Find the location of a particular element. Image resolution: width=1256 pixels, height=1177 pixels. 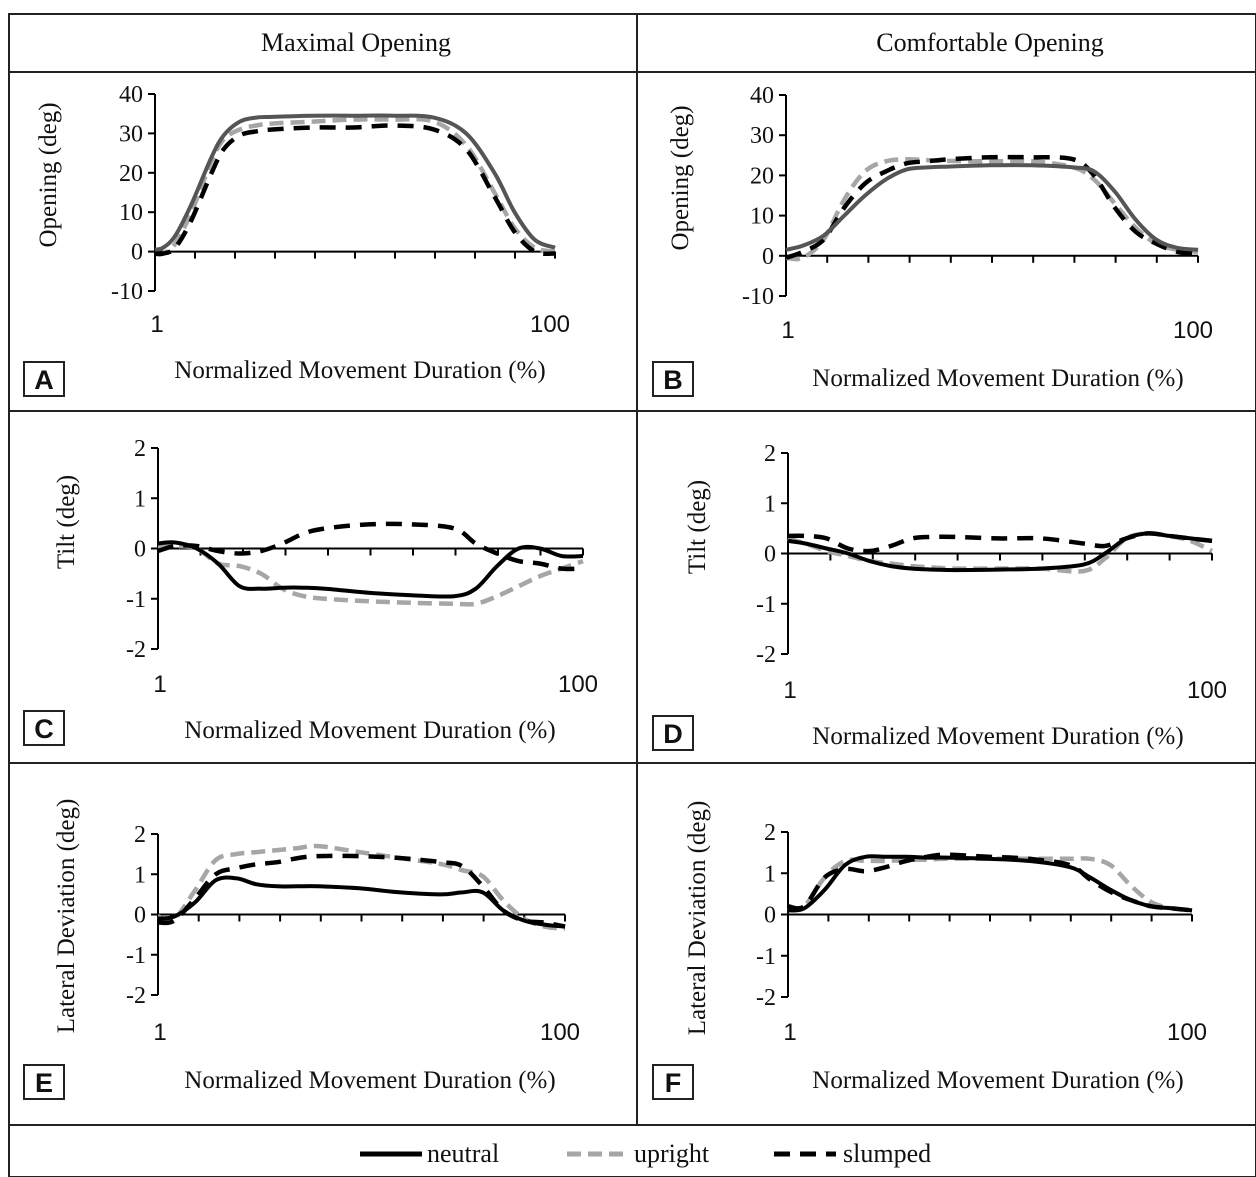

panel-badge-label: B is located at coordinates (673, 380).